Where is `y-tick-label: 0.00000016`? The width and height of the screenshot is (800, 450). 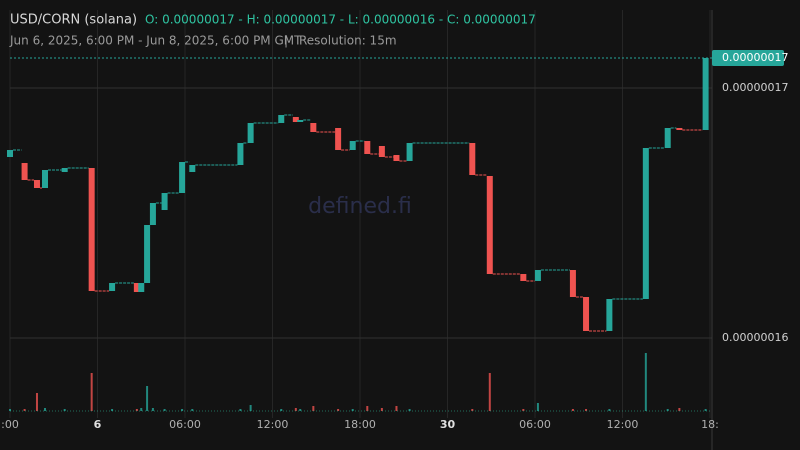 y-tick-label: 0.00000016 is located at coordinates (755, 337).